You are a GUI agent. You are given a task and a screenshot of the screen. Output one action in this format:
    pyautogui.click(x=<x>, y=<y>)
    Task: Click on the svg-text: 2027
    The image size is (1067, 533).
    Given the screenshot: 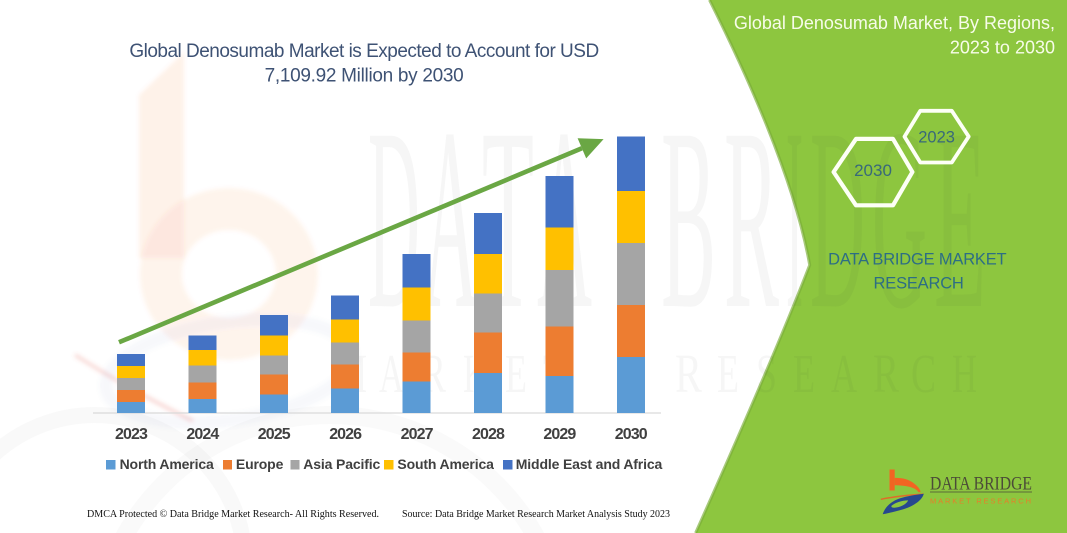 What is the action you would take?
    pyautogui.click(x=417, y=434)
    